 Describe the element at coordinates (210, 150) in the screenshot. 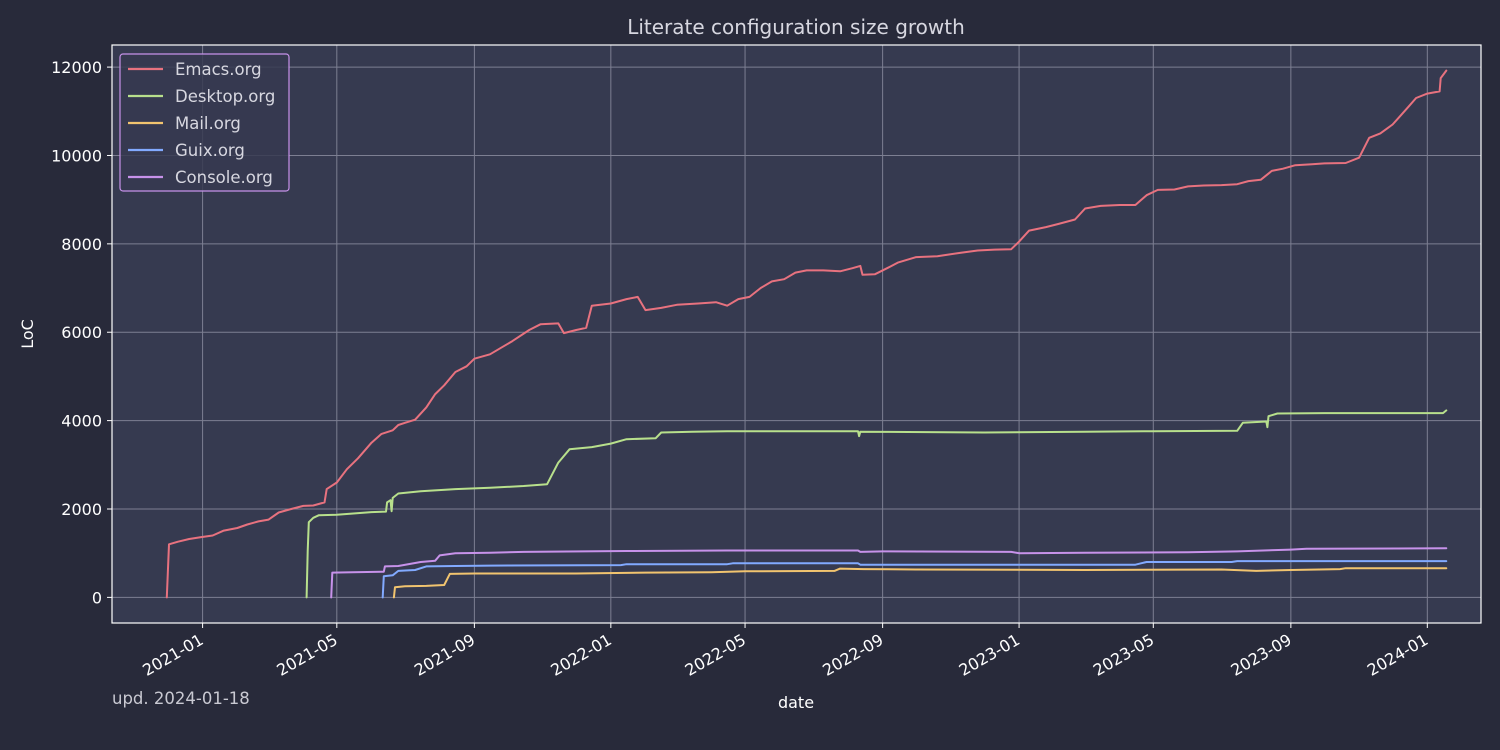

I see `legend-label-guix-org: Guix.org` at that location.